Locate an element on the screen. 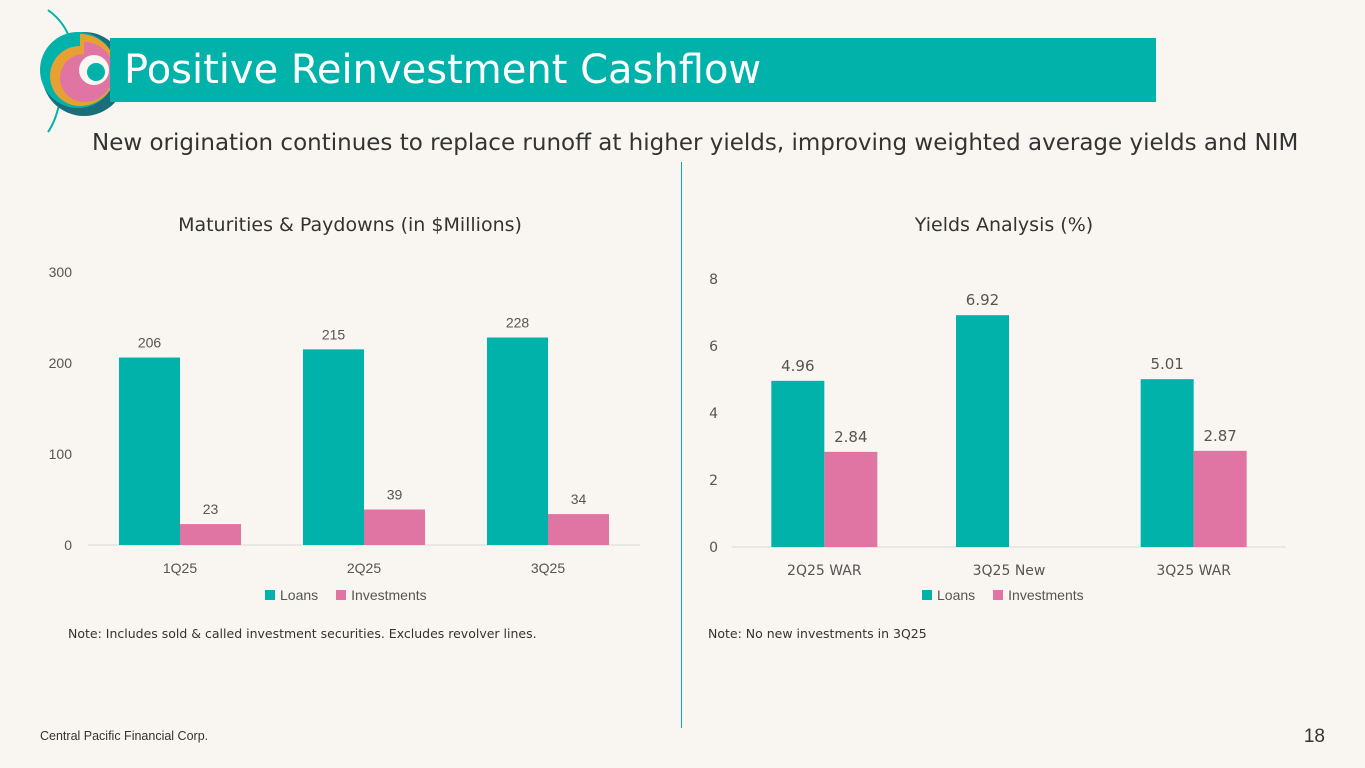 This screenshot has width=1365, height=768. x-tick-label: 2Q25 is located at coordinates (364, 568).